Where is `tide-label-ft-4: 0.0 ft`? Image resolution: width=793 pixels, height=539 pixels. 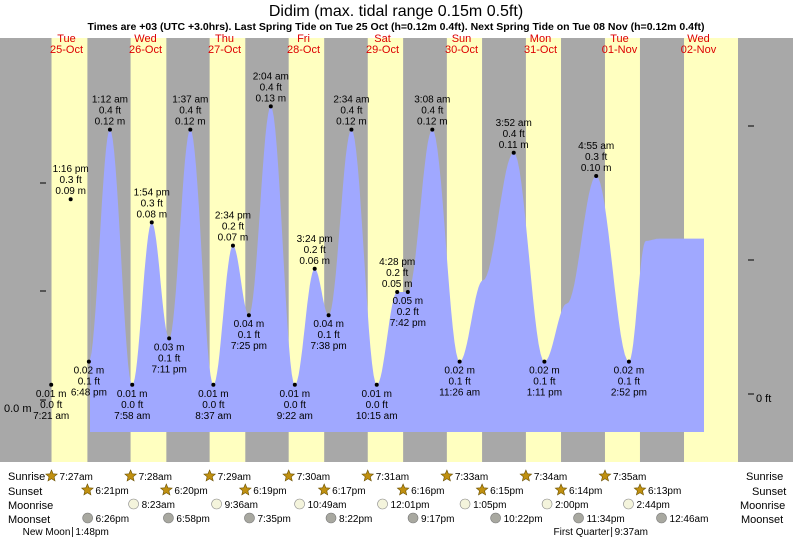
tide-label-ft-4: 0.0 ft is located at coordinates (132, 405).